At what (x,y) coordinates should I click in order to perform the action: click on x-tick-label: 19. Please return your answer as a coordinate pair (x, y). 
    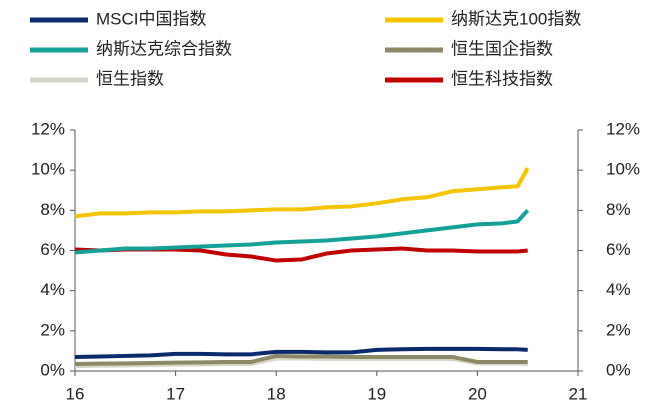
    Looking at the image, I should click on (376, 393).